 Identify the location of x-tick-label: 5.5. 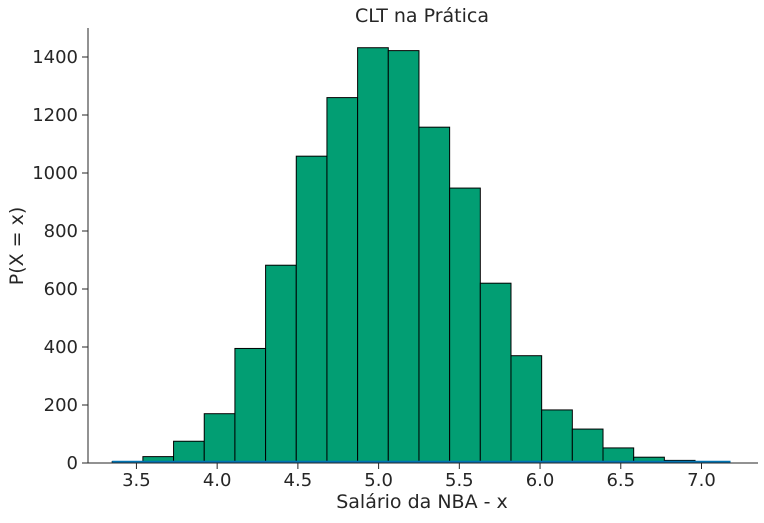
(459, 480).